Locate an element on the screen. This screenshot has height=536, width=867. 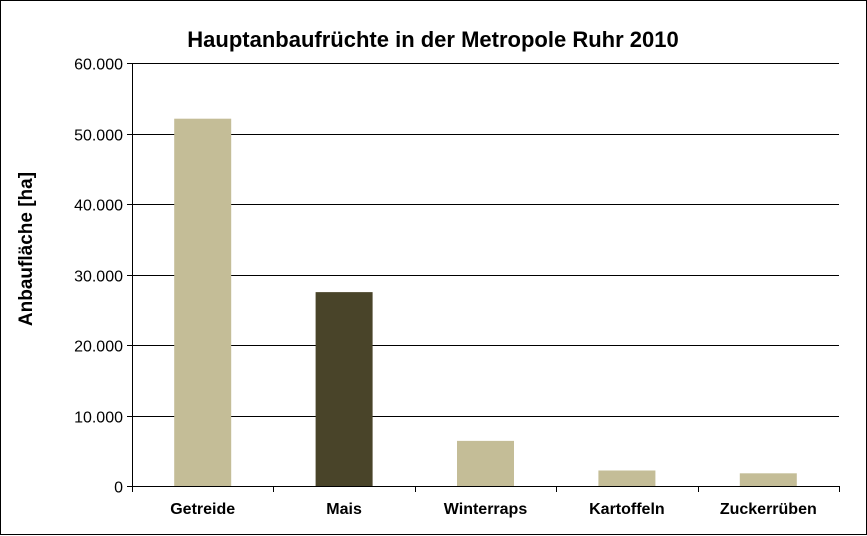
x-tick-label: Winterraps is located at coordinates (486, 509).